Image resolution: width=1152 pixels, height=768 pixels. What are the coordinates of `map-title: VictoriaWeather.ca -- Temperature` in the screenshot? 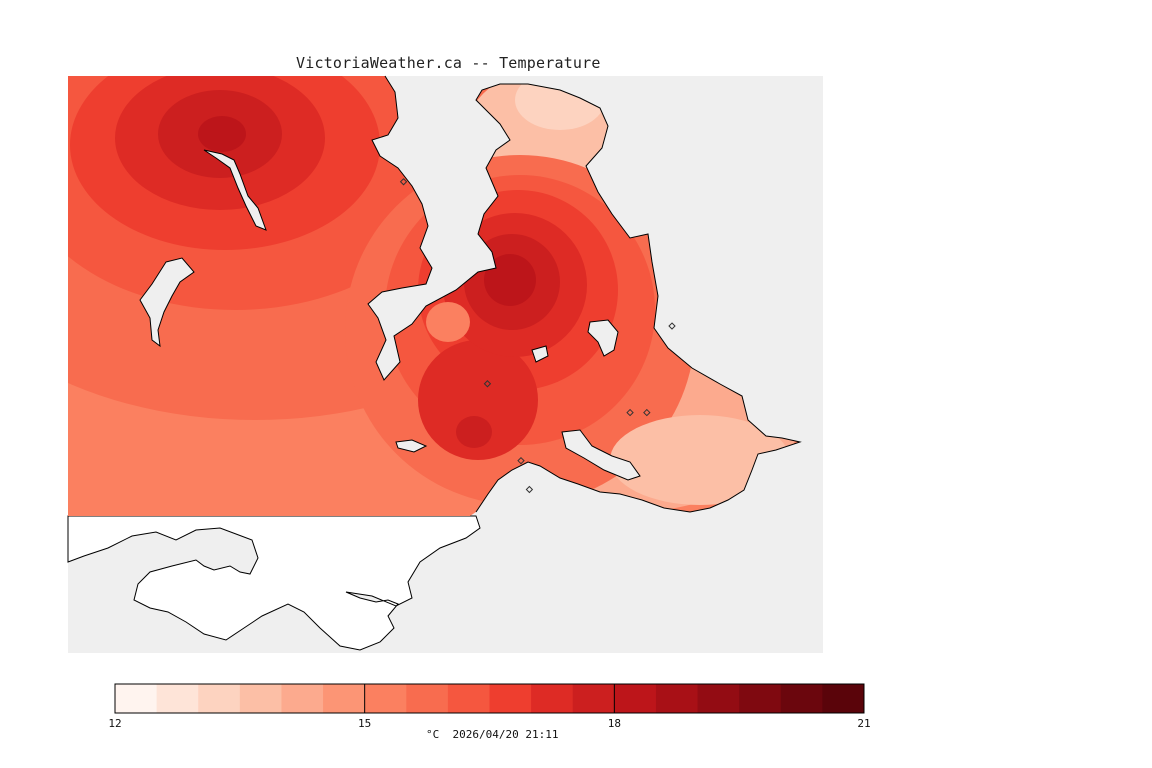 It's located at (448, 63).